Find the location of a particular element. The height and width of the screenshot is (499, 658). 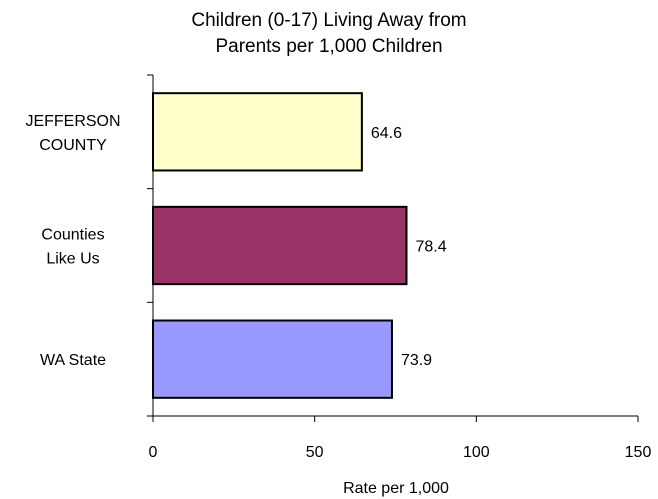

data-label-3: 73.9 is located at coordinates (416, 360).